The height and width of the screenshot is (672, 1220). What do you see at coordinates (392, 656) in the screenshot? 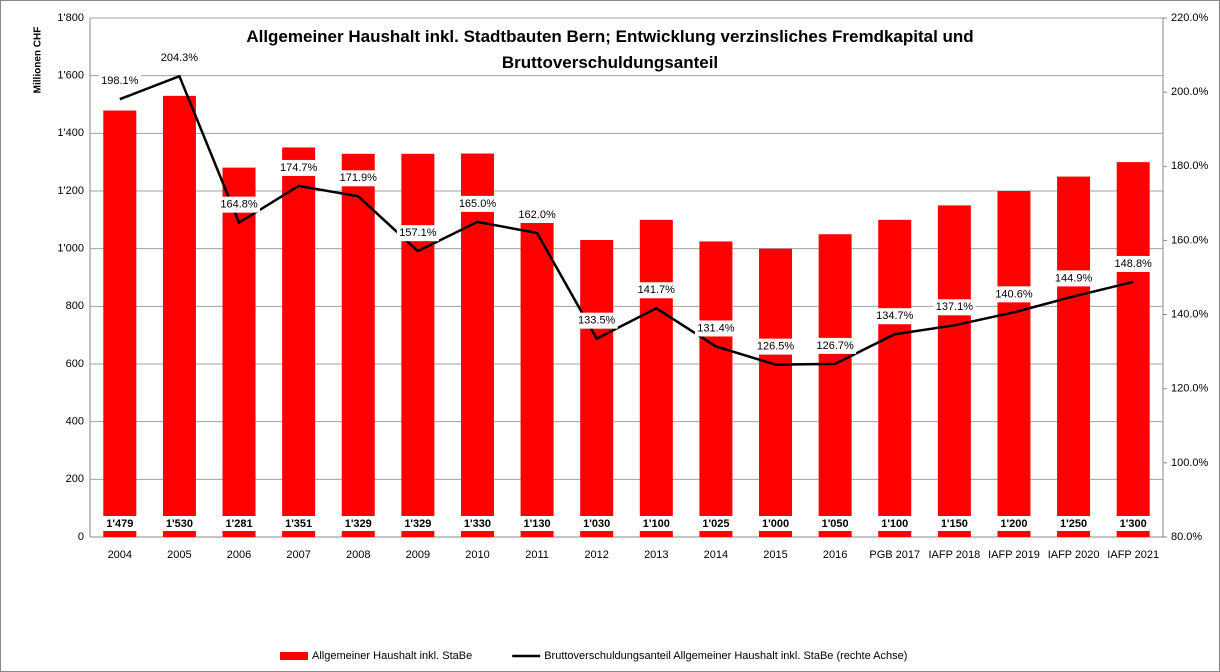
I see `legend-label: Allgemeiner Haushalt inkl. StaBe` at bounding box center [392, 656].